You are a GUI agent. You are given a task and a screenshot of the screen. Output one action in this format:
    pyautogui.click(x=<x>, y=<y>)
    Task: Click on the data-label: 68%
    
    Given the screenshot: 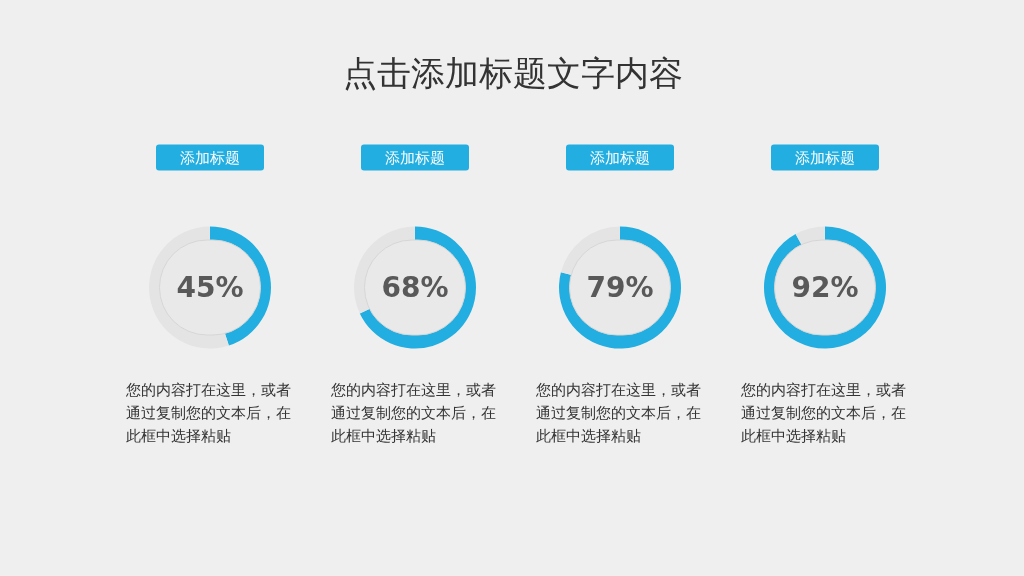 What is the action you would take?
    pyautogui.click(x=415, y=287)
    